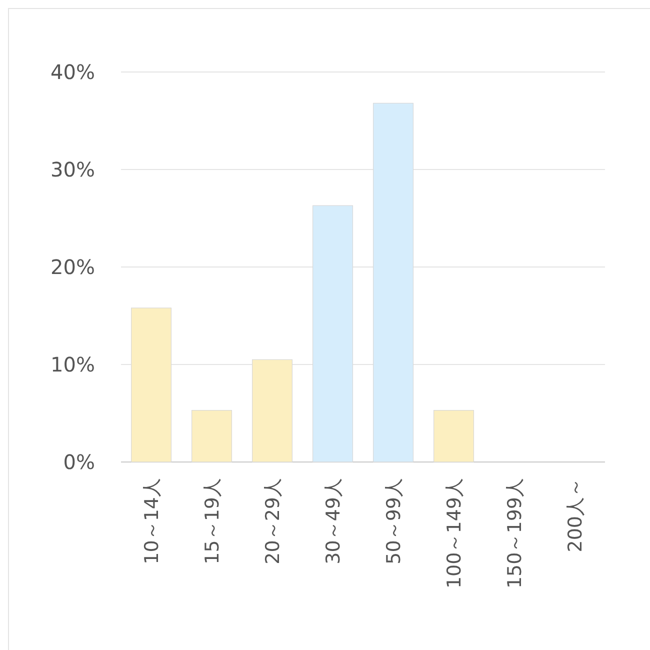 This screenshot has width=650, height=650. Describe the element at coordinates (393, 521) in the screenshot. I see `x-tick-label: 50～99人` at that location.